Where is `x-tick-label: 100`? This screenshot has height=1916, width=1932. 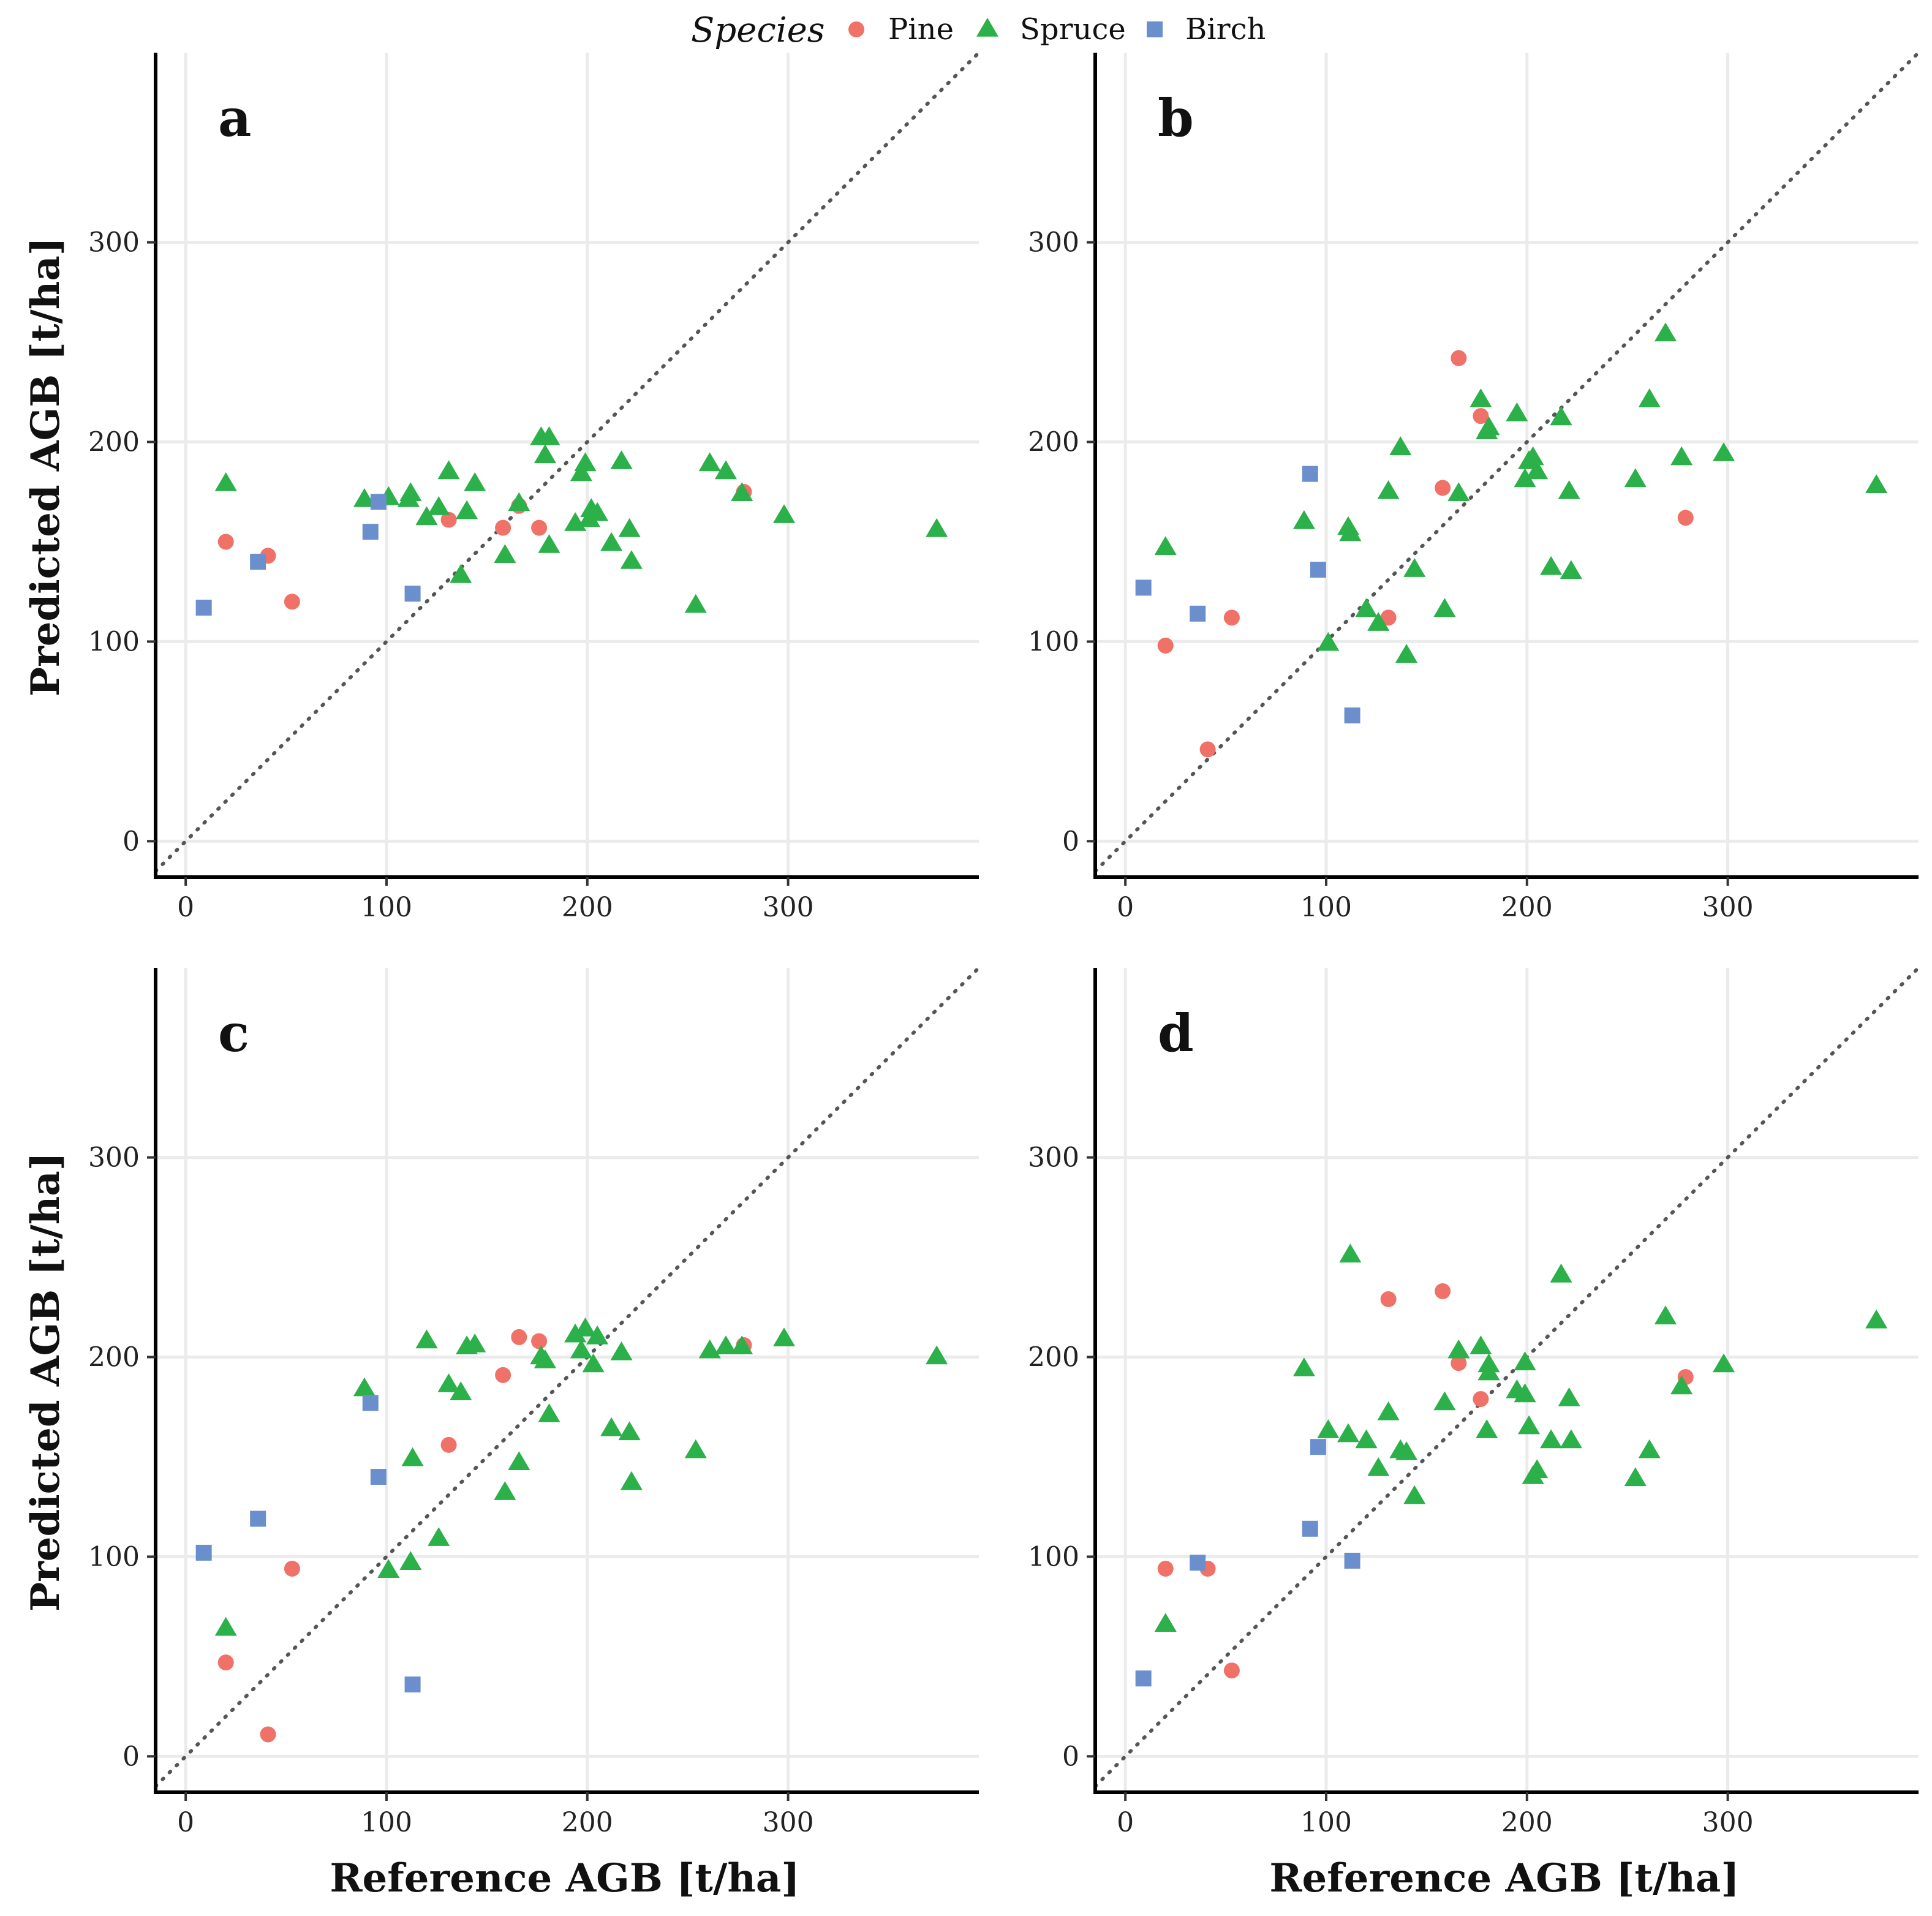
x-tick-label: 100 is located at coordinates (1326, 907).